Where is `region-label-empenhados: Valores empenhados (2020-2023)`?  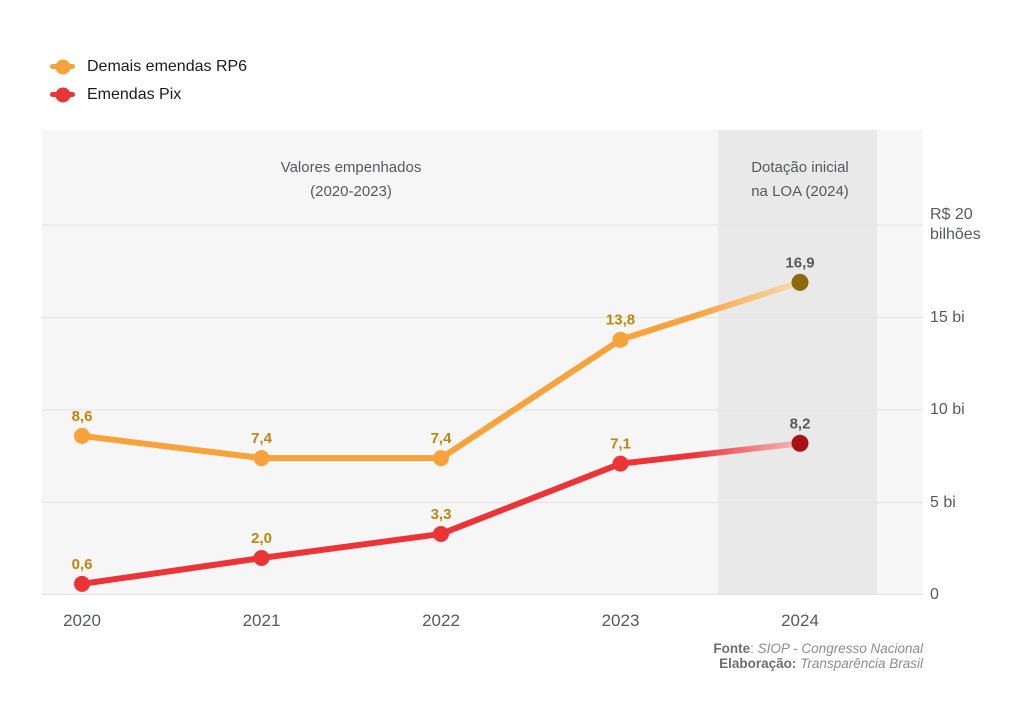 region-label-empenhados: Valores empenhados (2020-2023) is located at coordinates (351, 180).